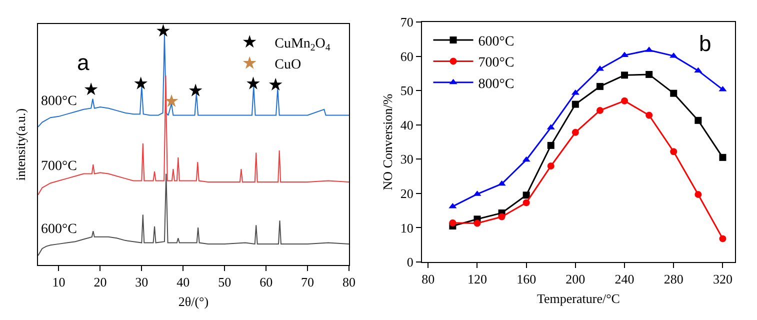 The height and width of the screenshot is (320, 757). I want to click on annotation: b, so click(705, 43).